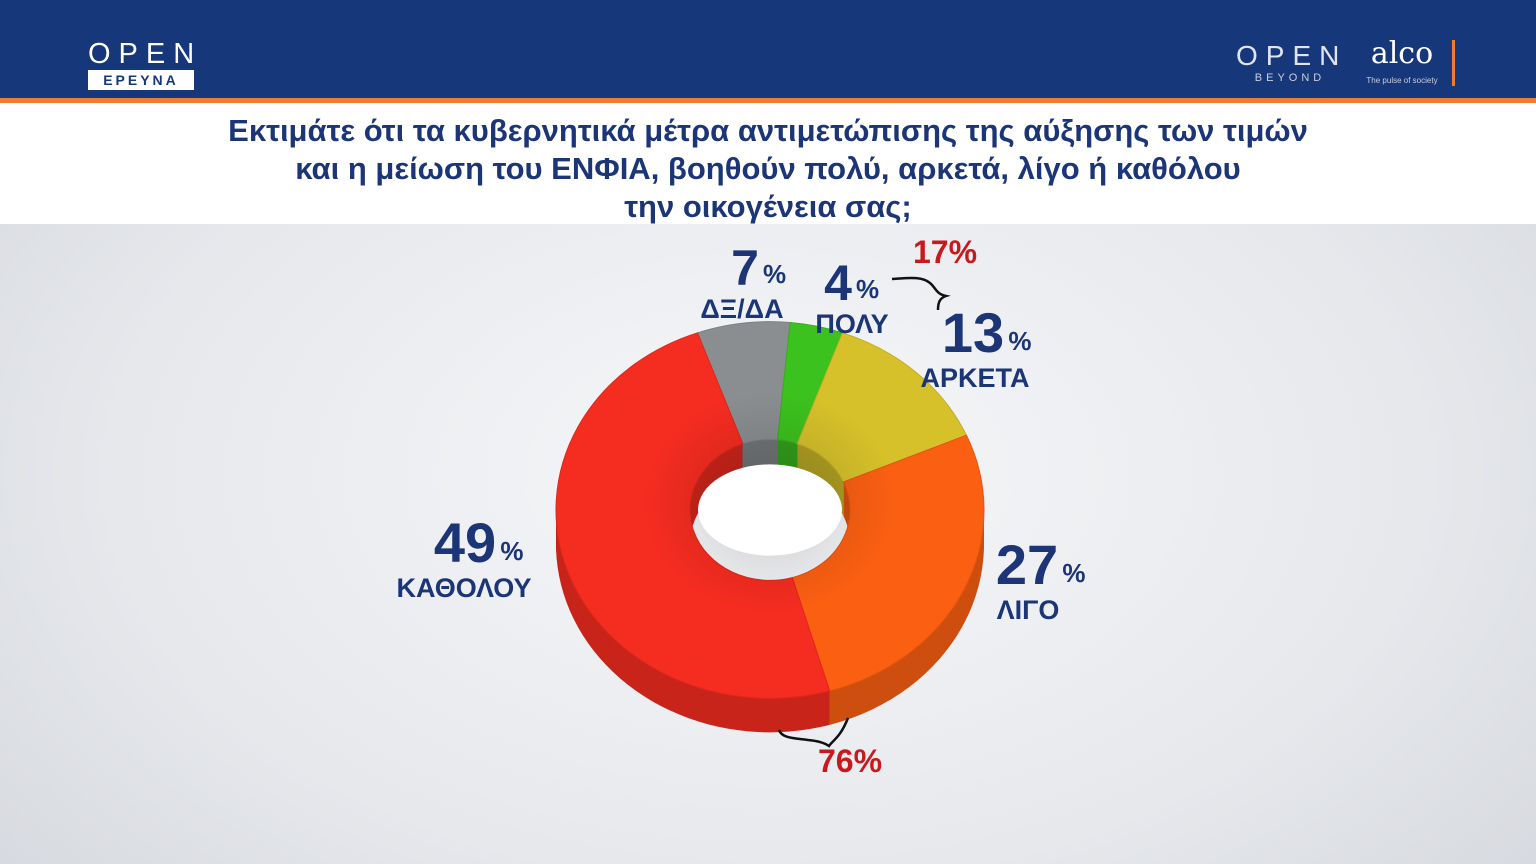 The image size is (1536, 864). I want to click on open-erevna-logo: OPEN ΕΡΕΥΝΑ, so click(142, 65).